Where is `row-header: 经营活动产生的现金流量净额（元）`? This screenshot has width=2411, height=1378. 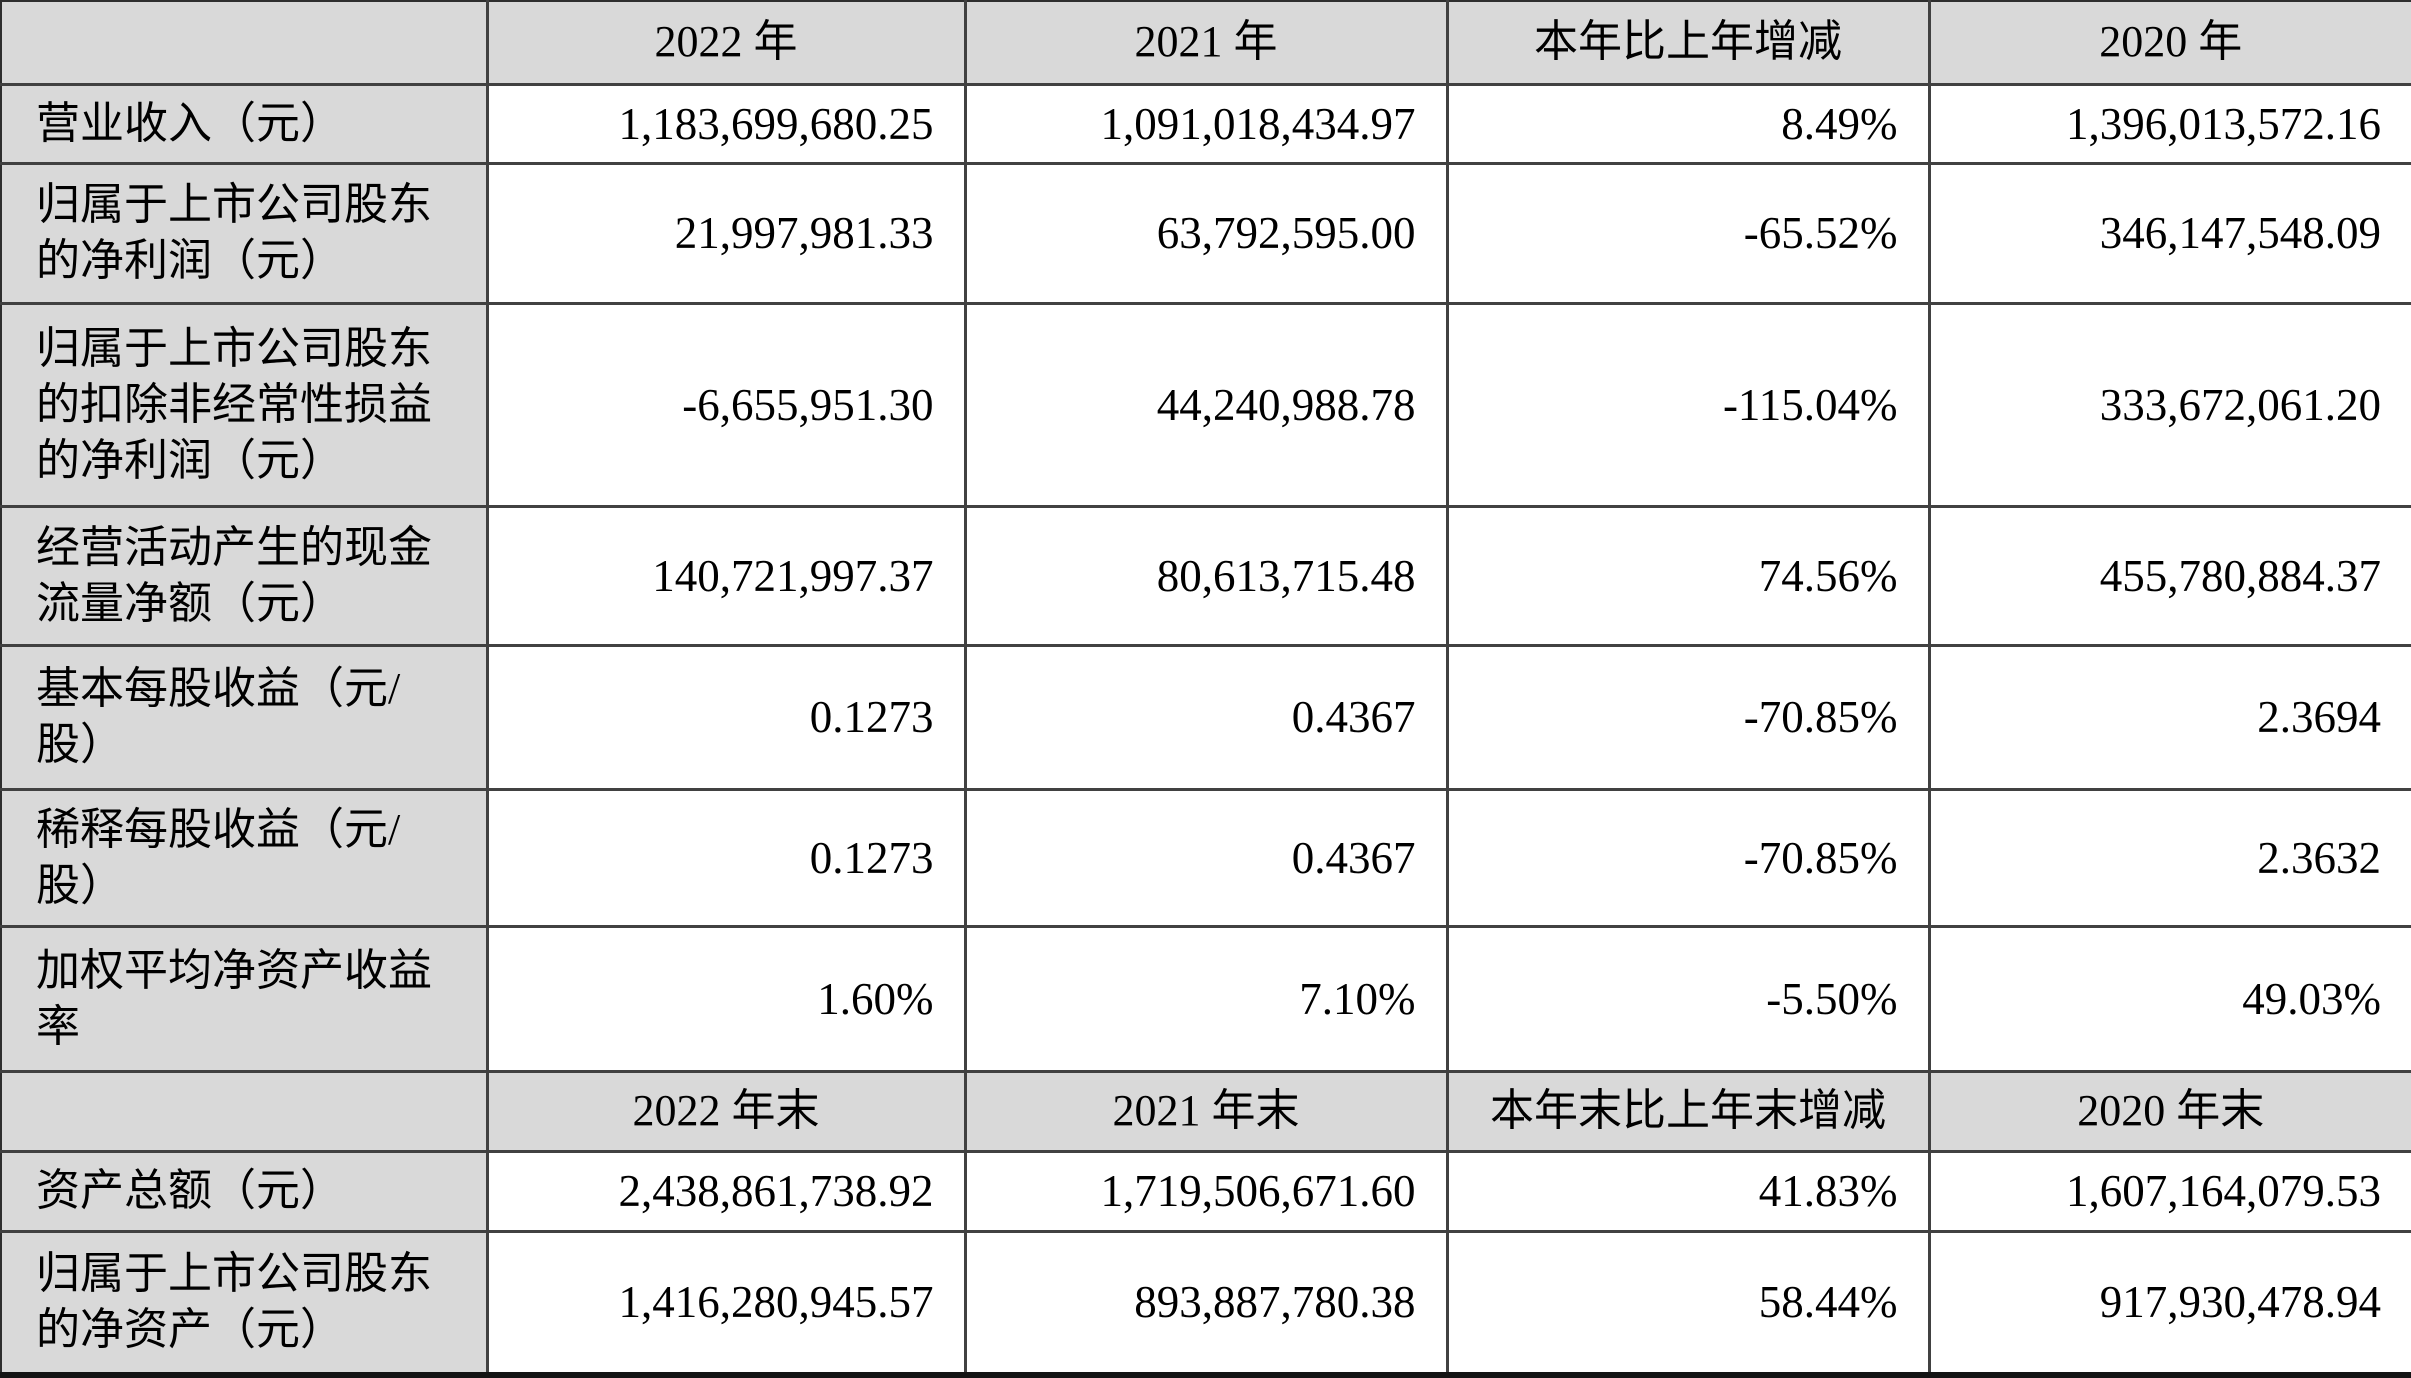
row-header: 经营活动产生的现金流量净额（元） is located at coordinates (244, 575).